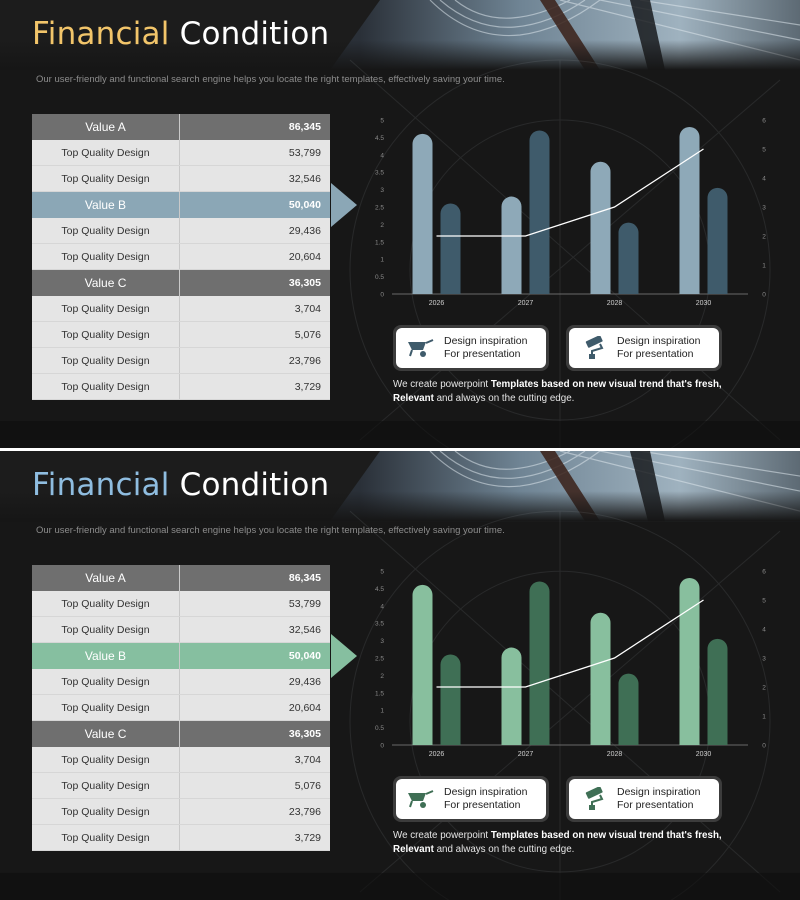  Describe the element at coordinates (181, 812) in the screenshot. I see `table-row: Top Quality Design 23,796` at that location.